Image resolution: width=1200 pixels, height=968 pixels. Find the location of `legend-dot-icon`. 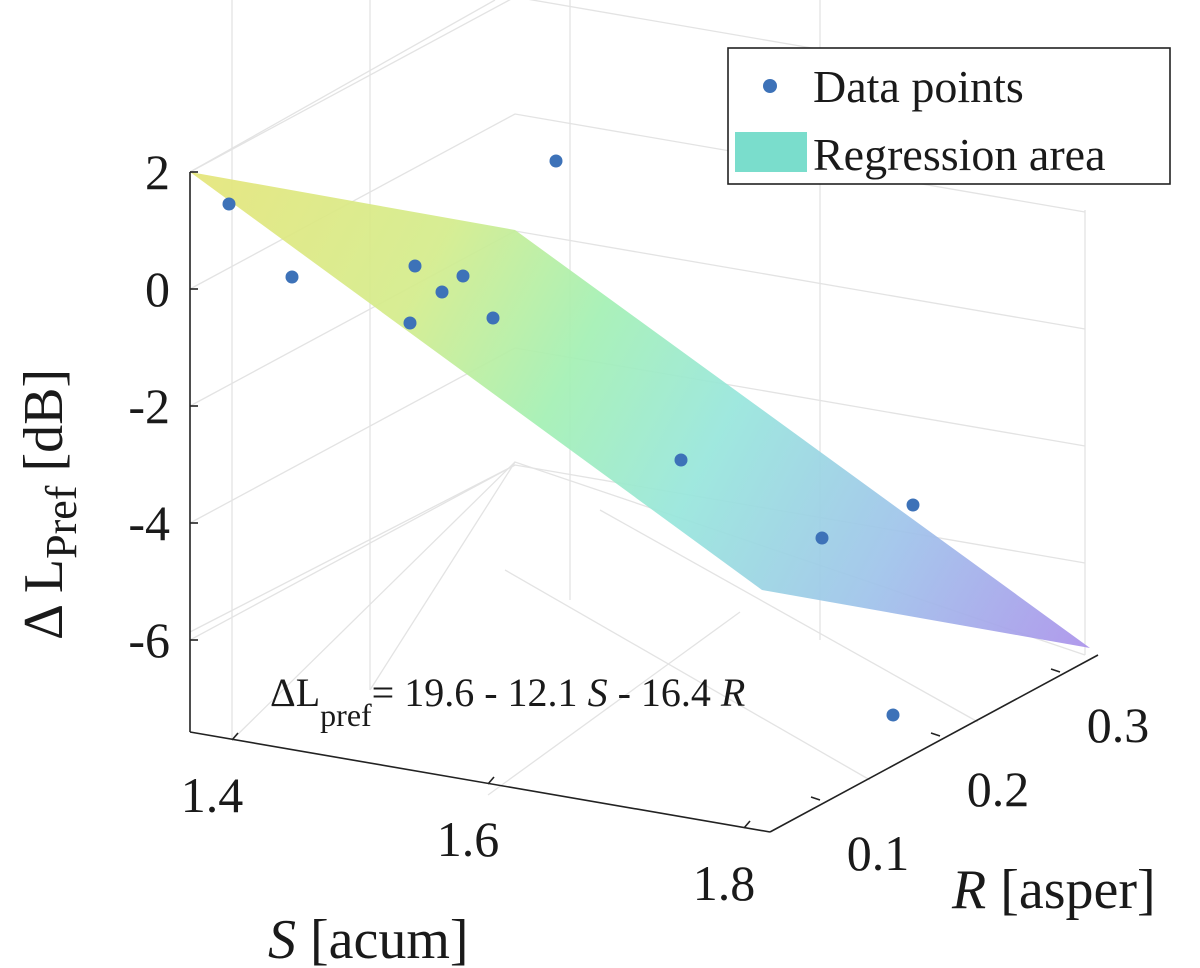

legend-dot-icon is located at coordinates (770, 86).